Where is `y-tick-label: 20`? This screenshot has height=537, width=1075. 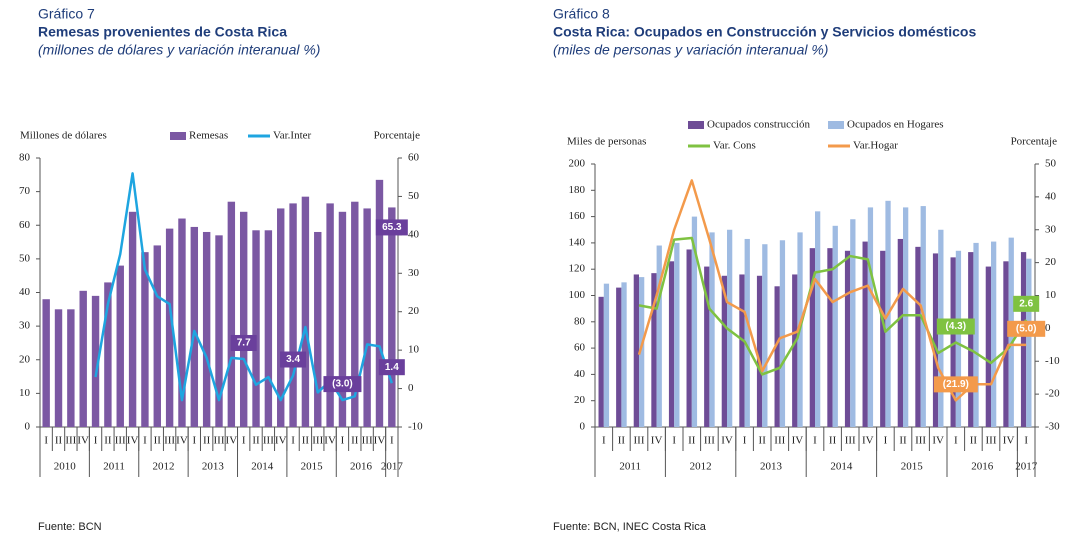 y-tick-label: 20 is located at coordinates (25, 359).